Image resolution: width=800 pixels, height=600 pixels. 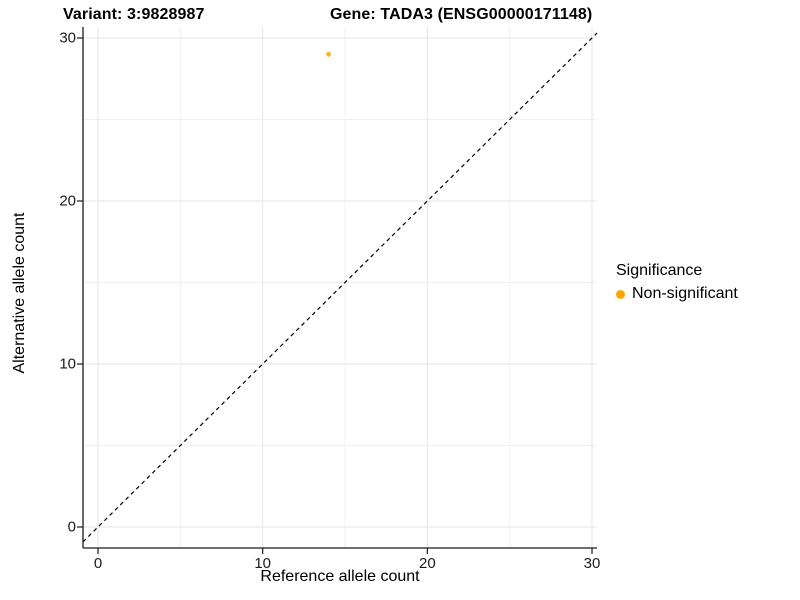 What do you see at coordinates (19, 293) in the screenshot?
I see `y-axis-title: Alternative allele count` at bounding box center [19, 293].